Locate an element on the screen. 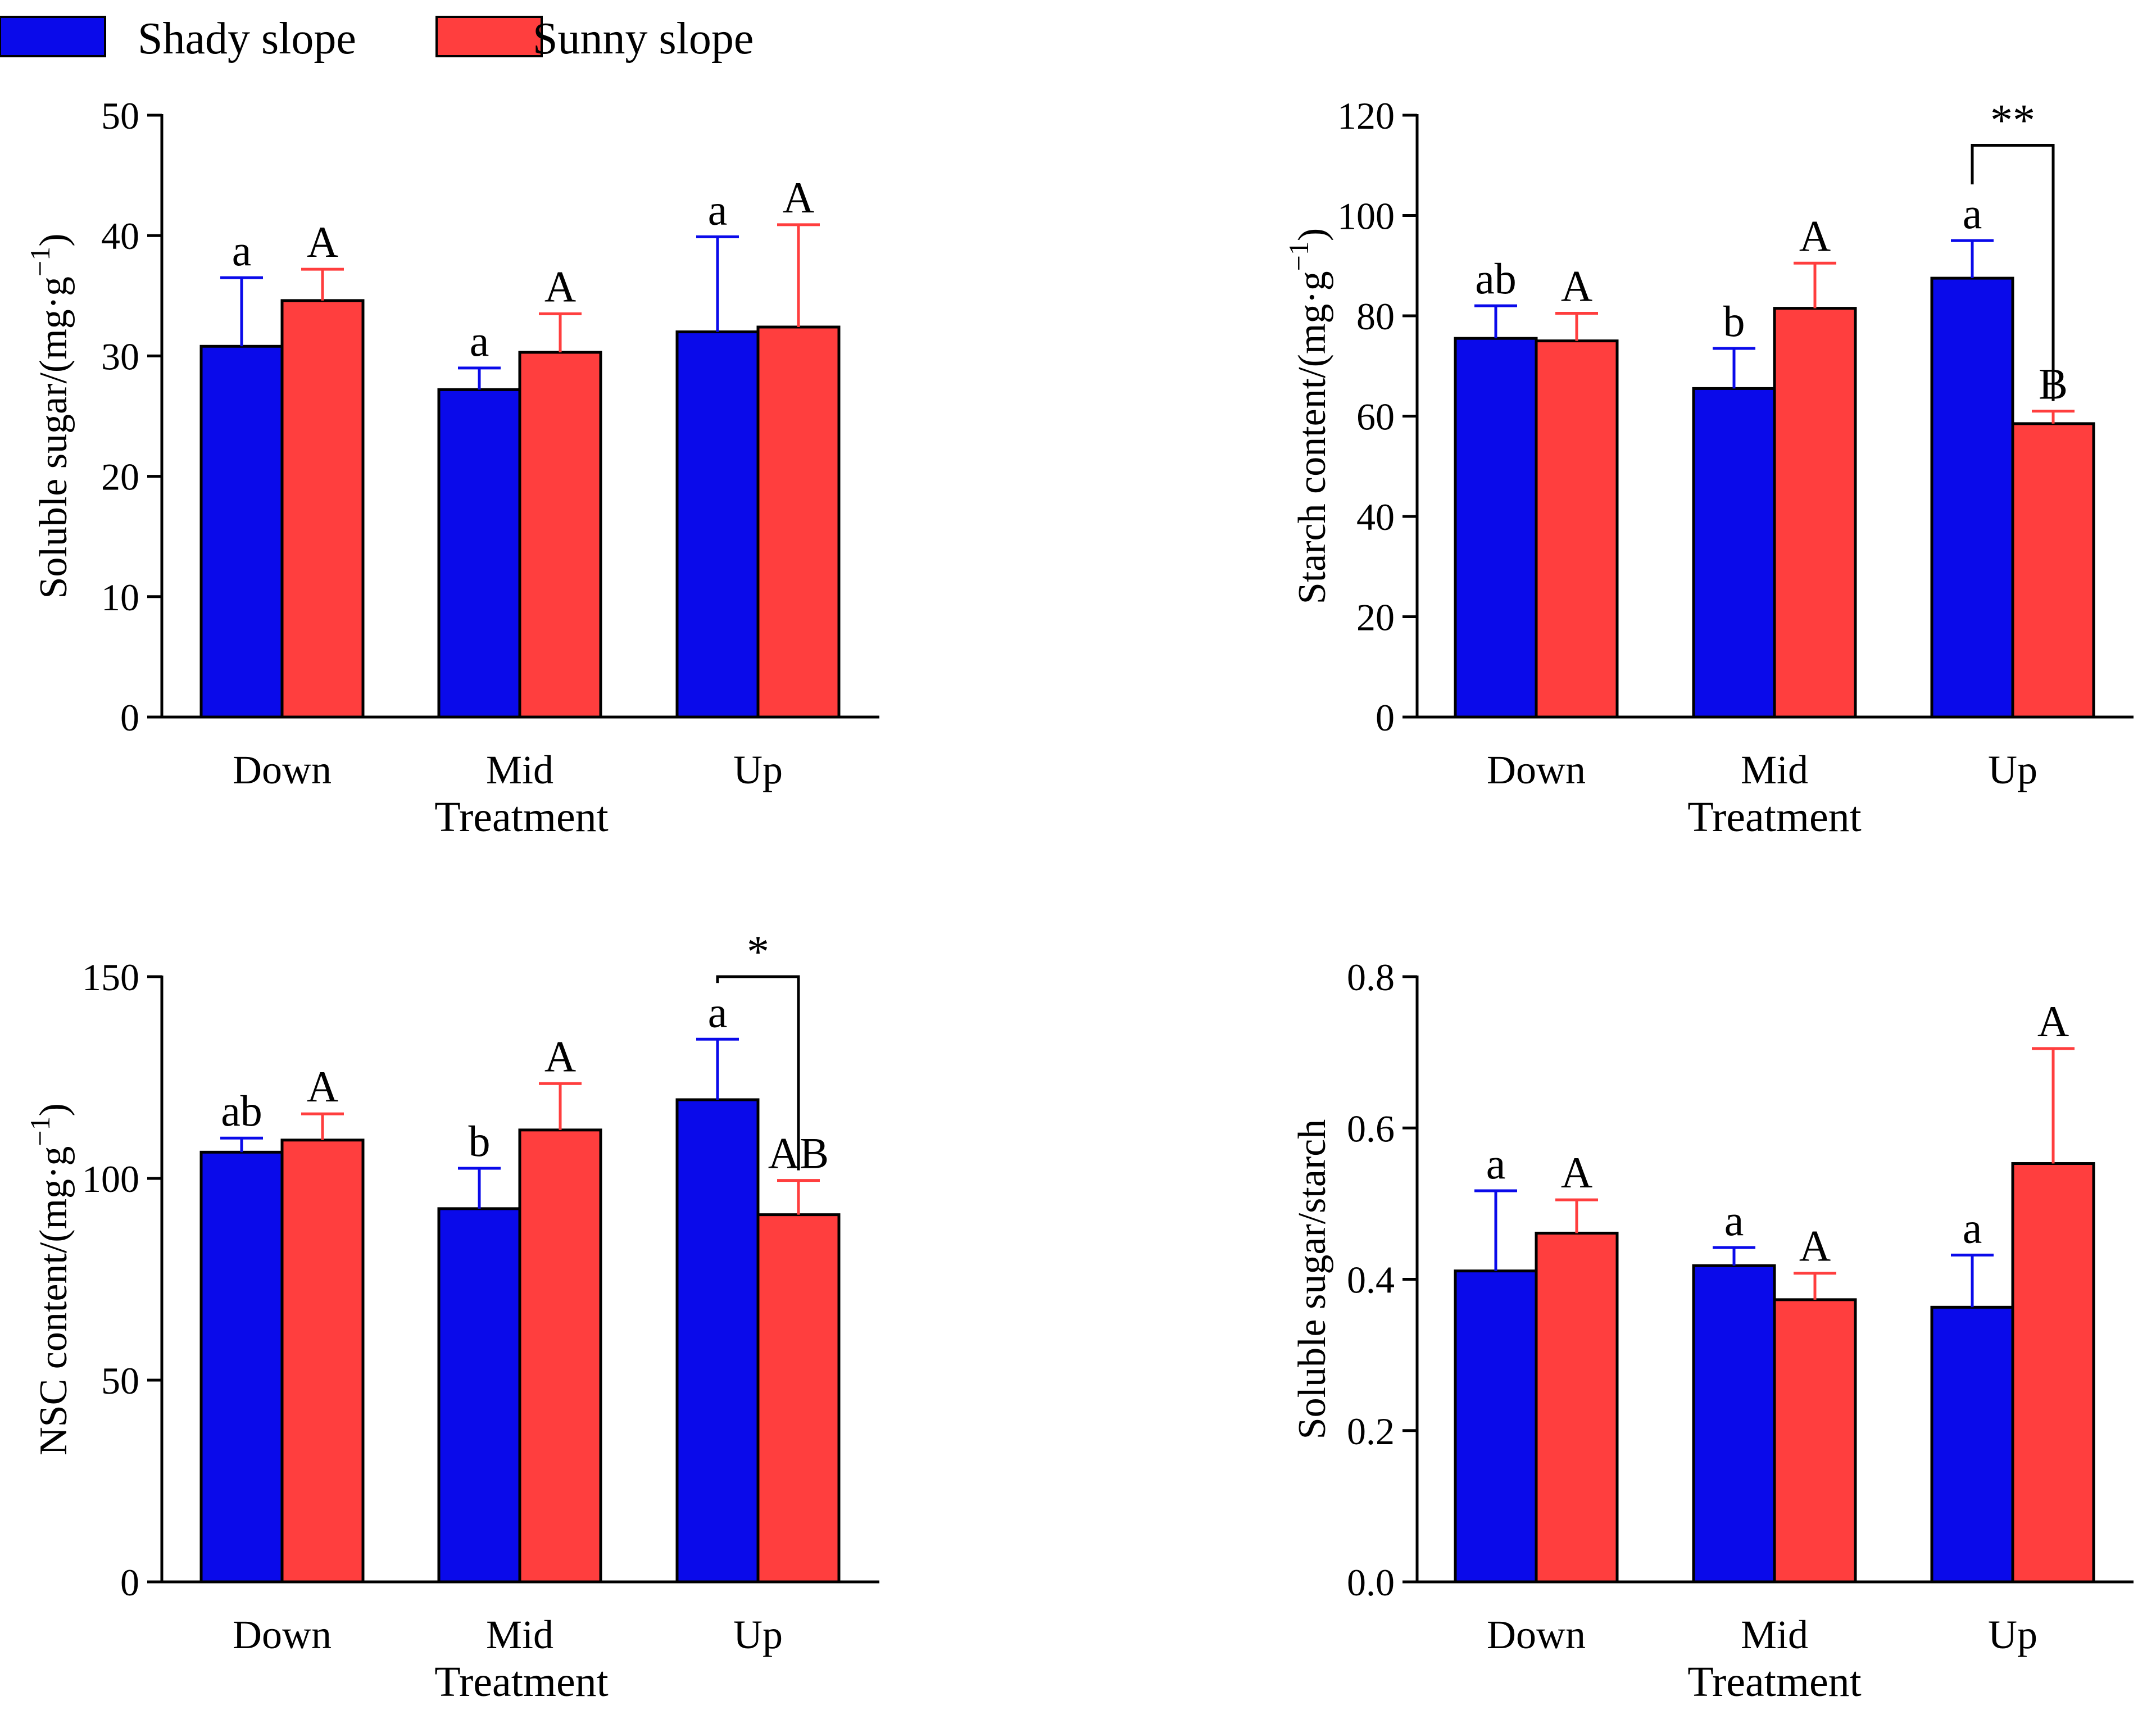  y-axis-title: Soluble sugar/(mg·g−1) is located at coordinates (49, 416).